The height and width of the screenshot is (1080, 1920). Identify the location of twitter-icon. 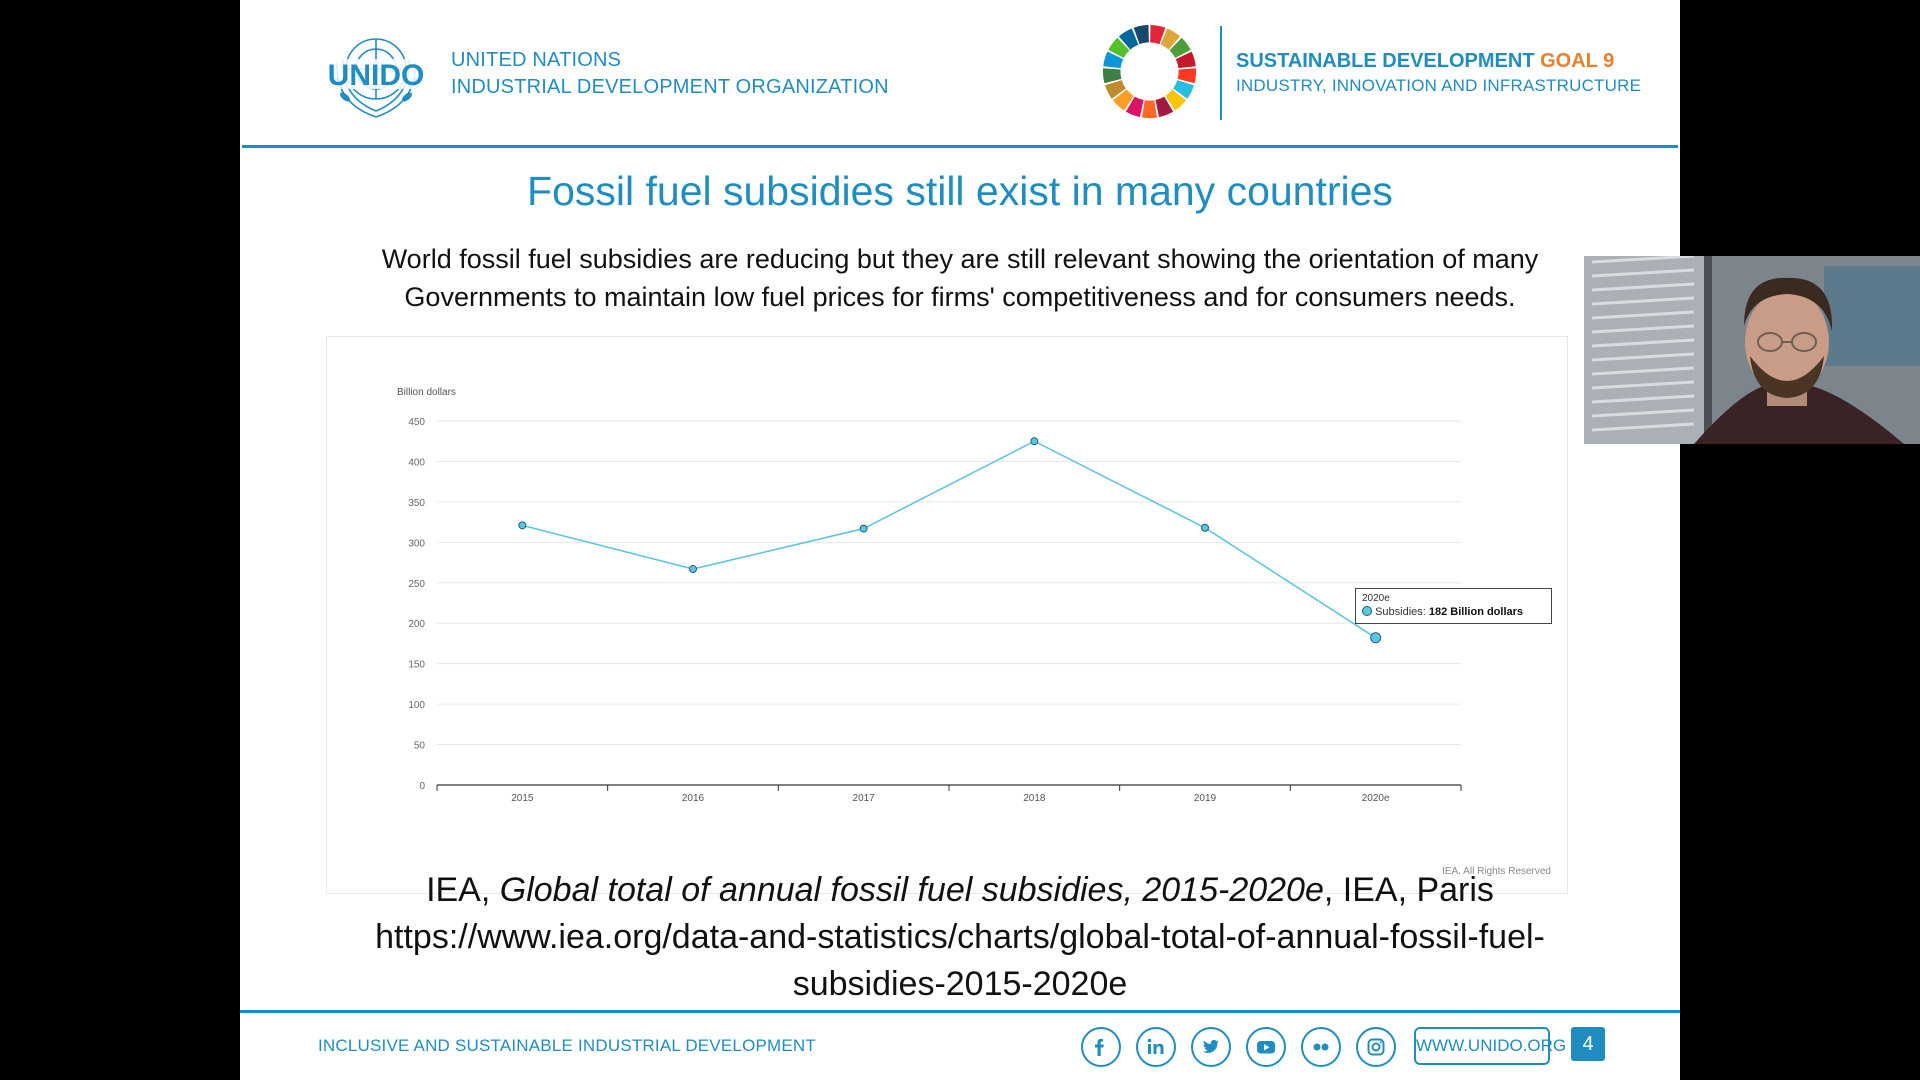
(1211, 1047).